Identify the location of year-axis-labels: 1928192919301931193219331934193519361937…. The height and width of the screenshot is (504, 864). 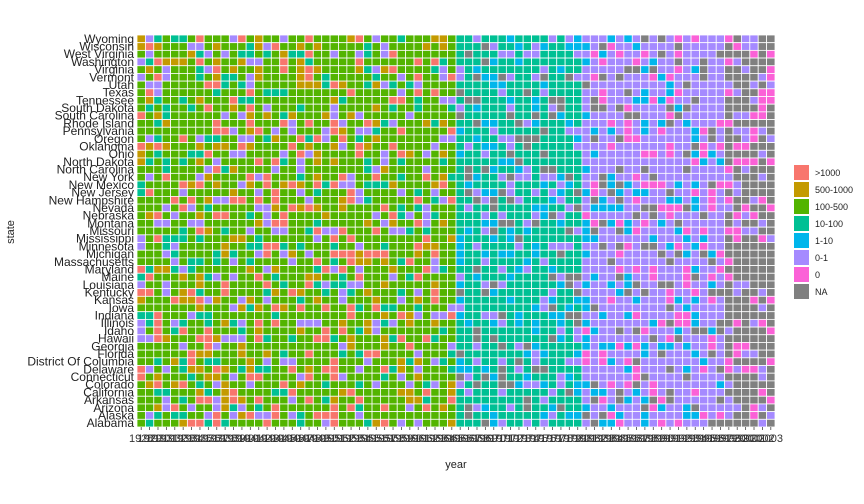
(456, 436).